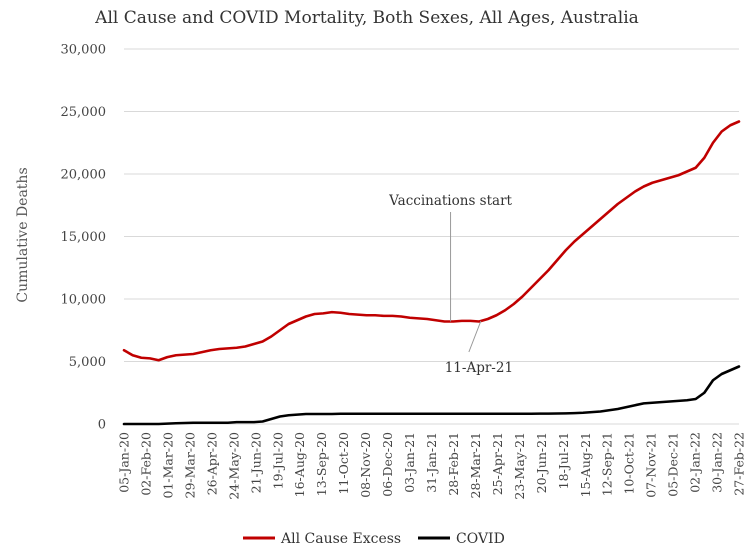 The image size is (750, 560). I want to click on x-tick-label: 27-Feb-22, so click(739, 464).